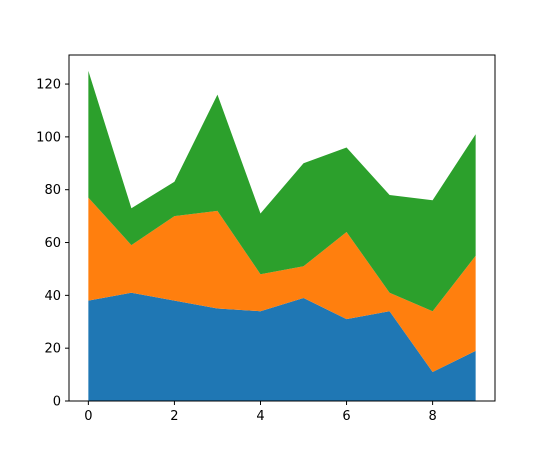 Image resolution: width=550 pixels, height=450 pixels. Describe the element at coordinates (48, 85) in the screenshot. I see `y-tick-label: 120` at that location.